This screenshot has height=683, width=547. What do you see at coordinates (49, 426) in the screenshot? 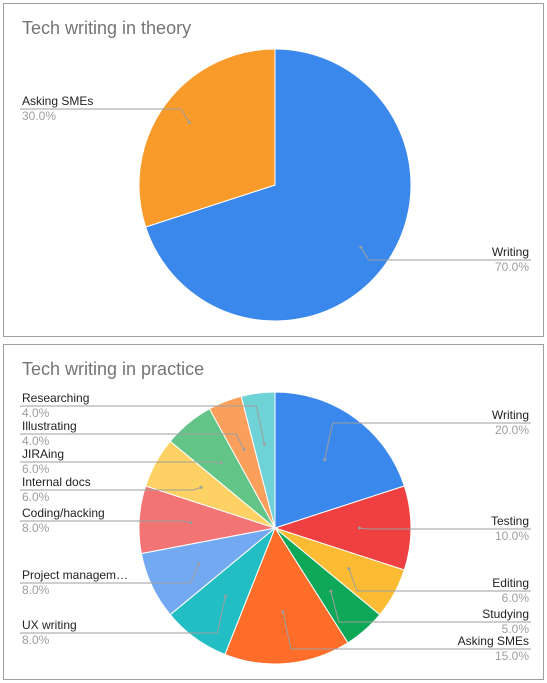
I see `slice-label: Illustrating` at bounding box center [49, 426].